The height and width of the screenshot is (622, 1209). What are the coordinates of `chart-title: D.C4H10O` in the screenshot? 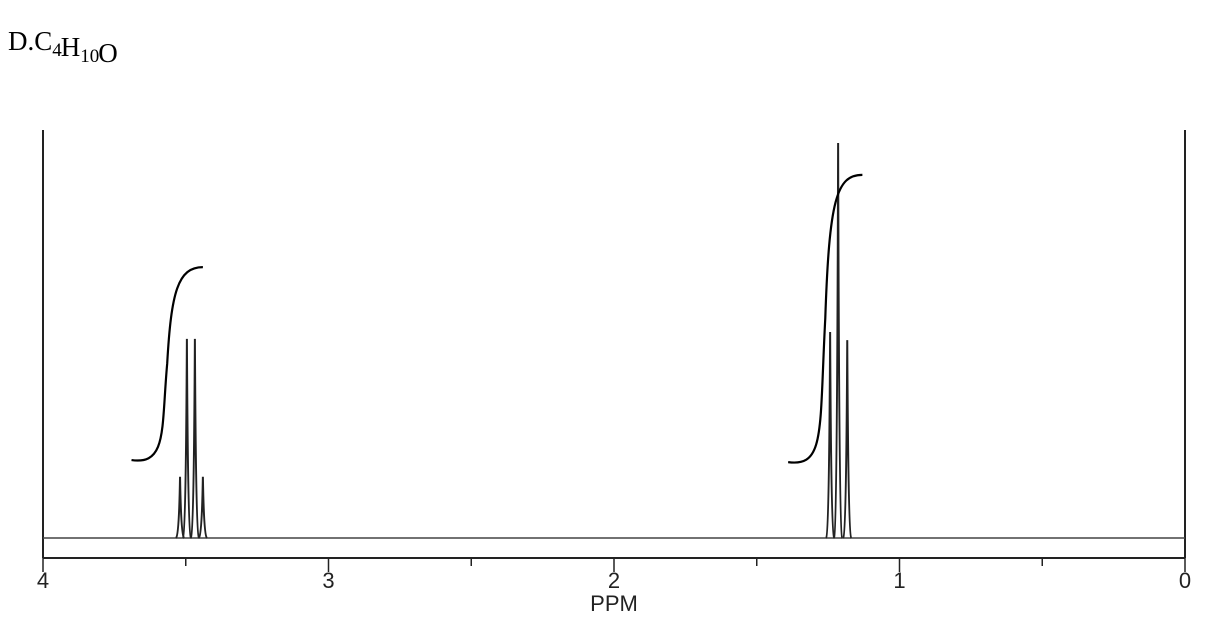 It's located at (63, 47).